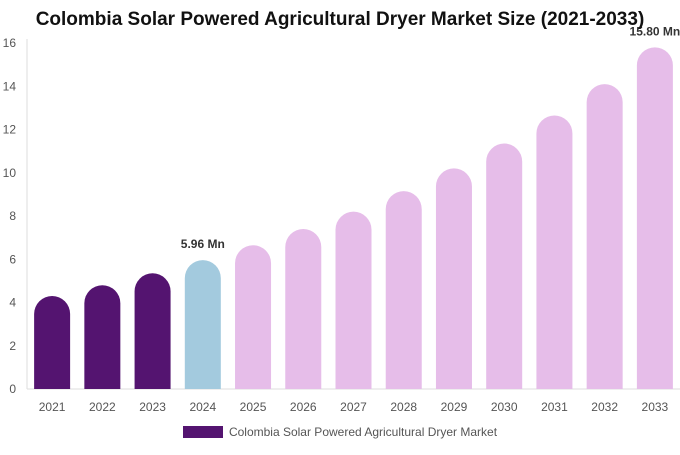  I want to click on bar-2027, so click(353, 300).